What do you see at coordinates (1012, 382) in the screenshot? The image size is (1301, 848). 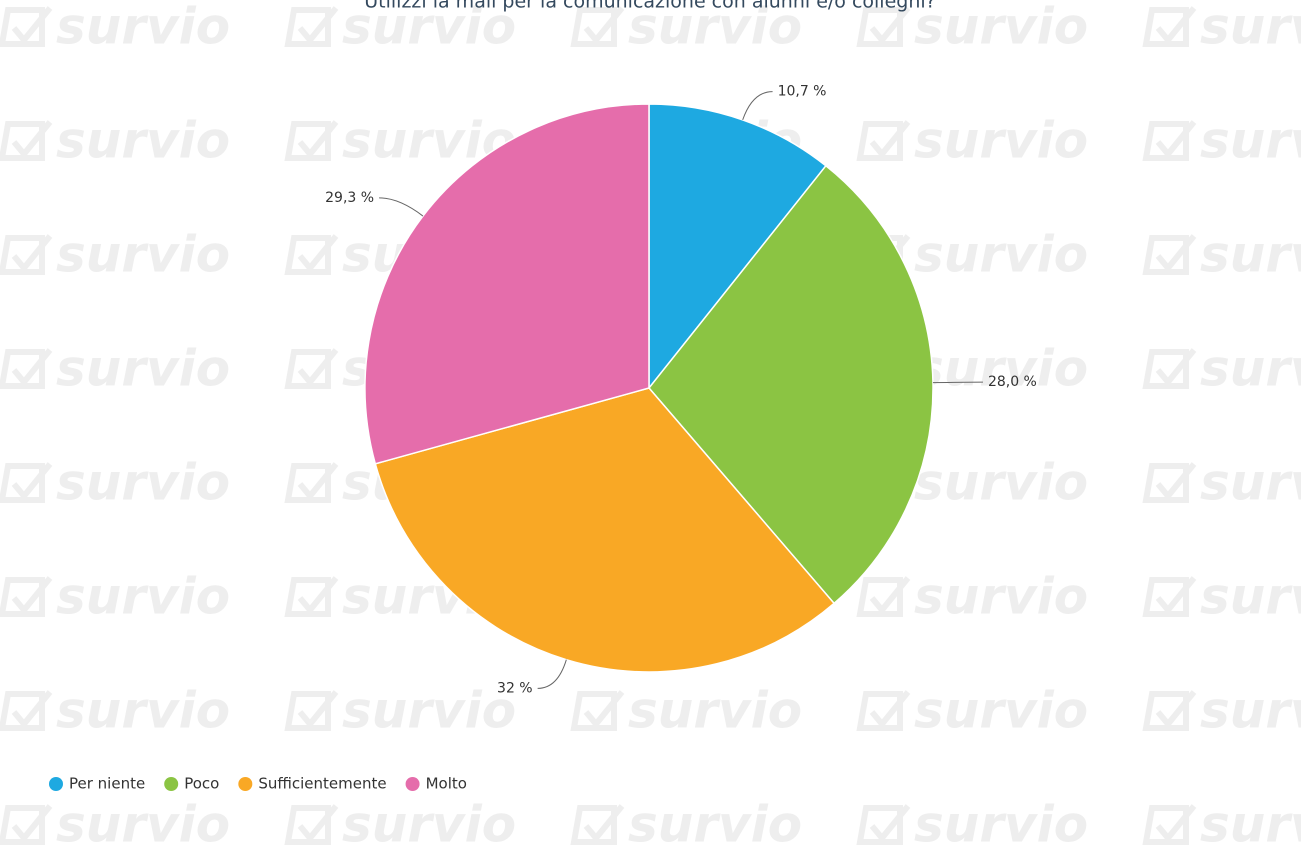 I see `data-label: 28,0 %` at bounding box center [1012, 382].